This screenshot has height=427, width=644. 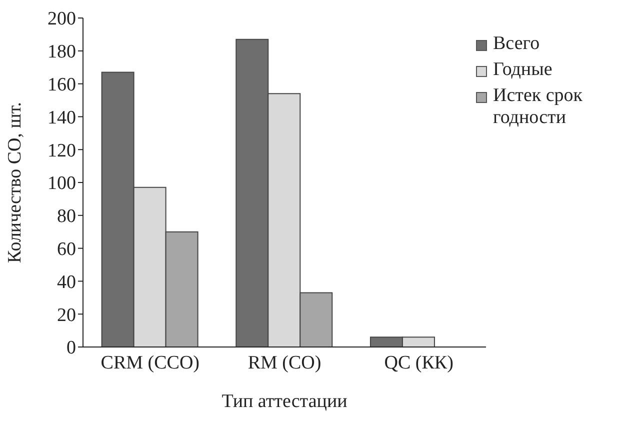 I want to click on y-tick-label: 140, so click(x=62, y=117).